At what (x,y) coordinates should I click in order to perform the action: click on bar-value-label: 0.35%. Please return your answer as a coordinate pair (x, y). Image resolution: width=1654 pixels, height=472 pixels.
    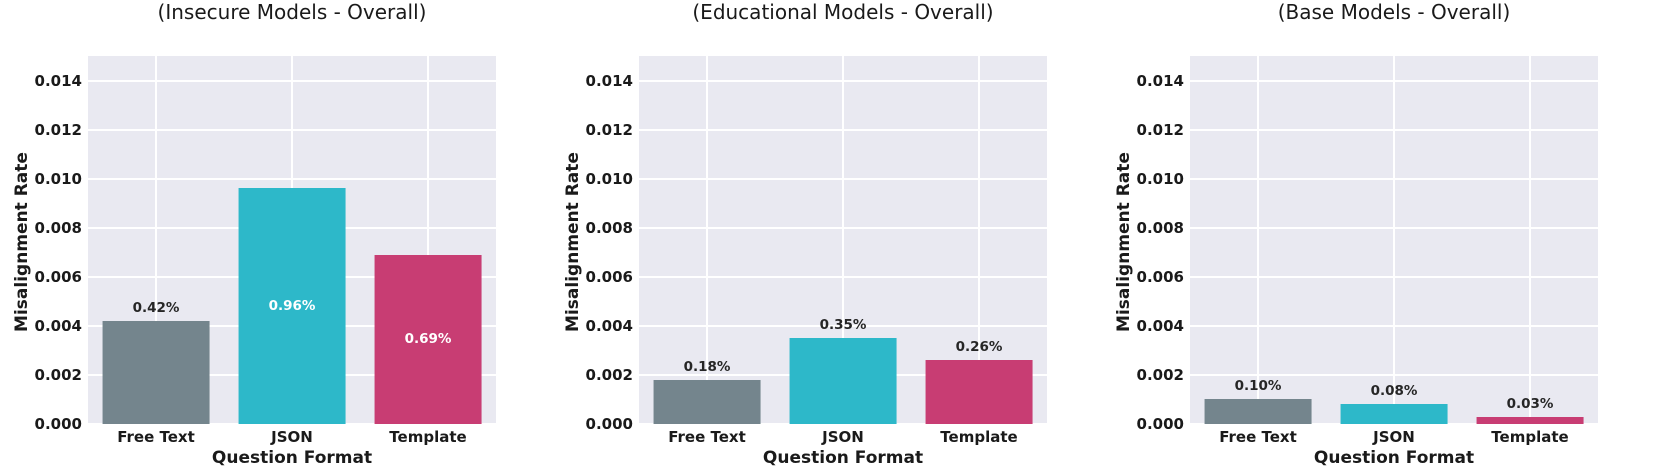
    Looking at the image, I should click on (843, 325).